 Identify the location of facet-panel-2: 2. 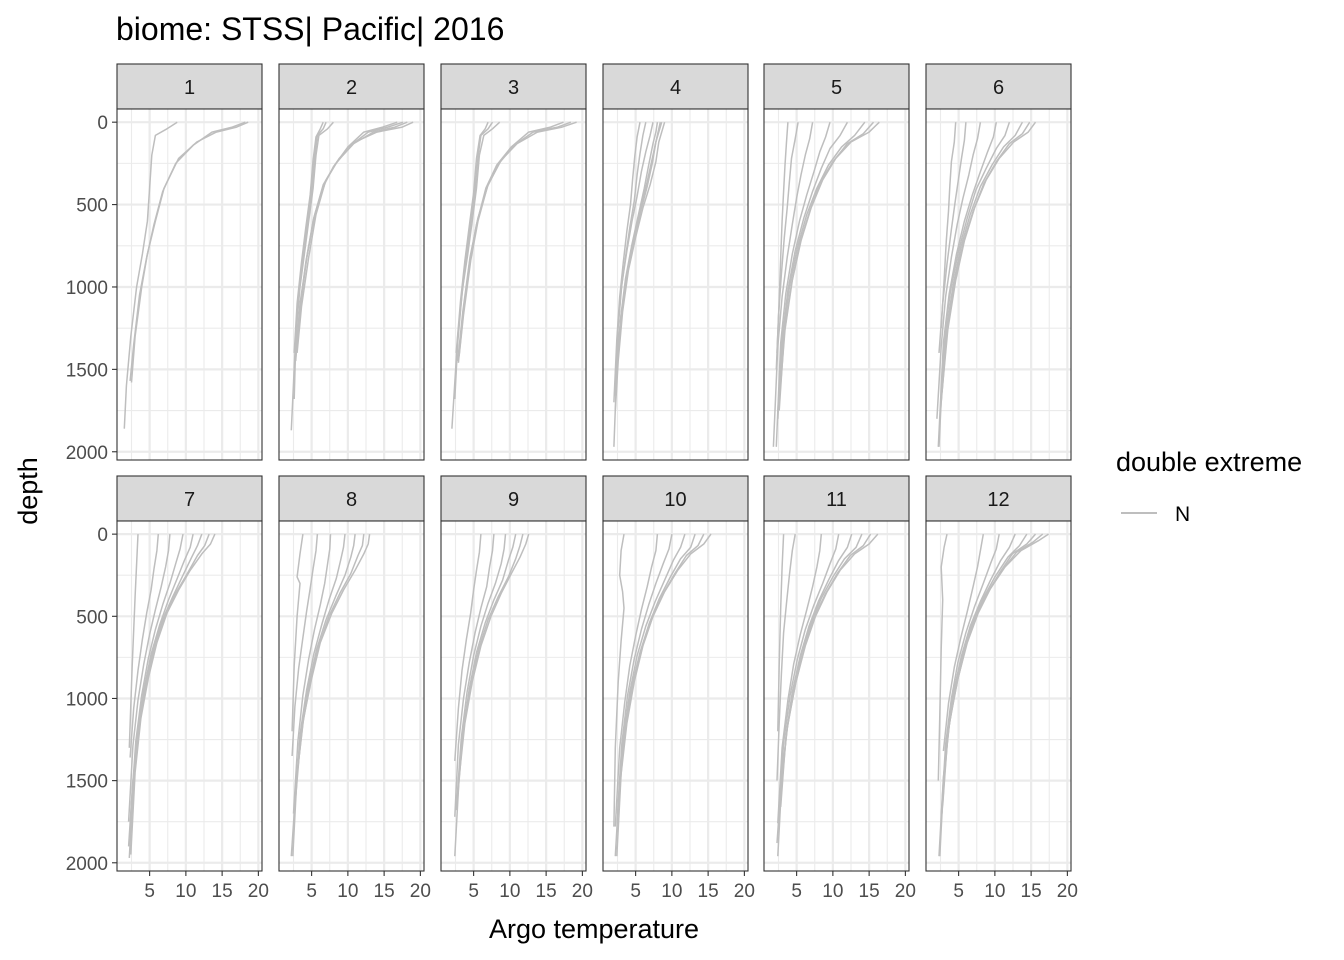
(351, 262).